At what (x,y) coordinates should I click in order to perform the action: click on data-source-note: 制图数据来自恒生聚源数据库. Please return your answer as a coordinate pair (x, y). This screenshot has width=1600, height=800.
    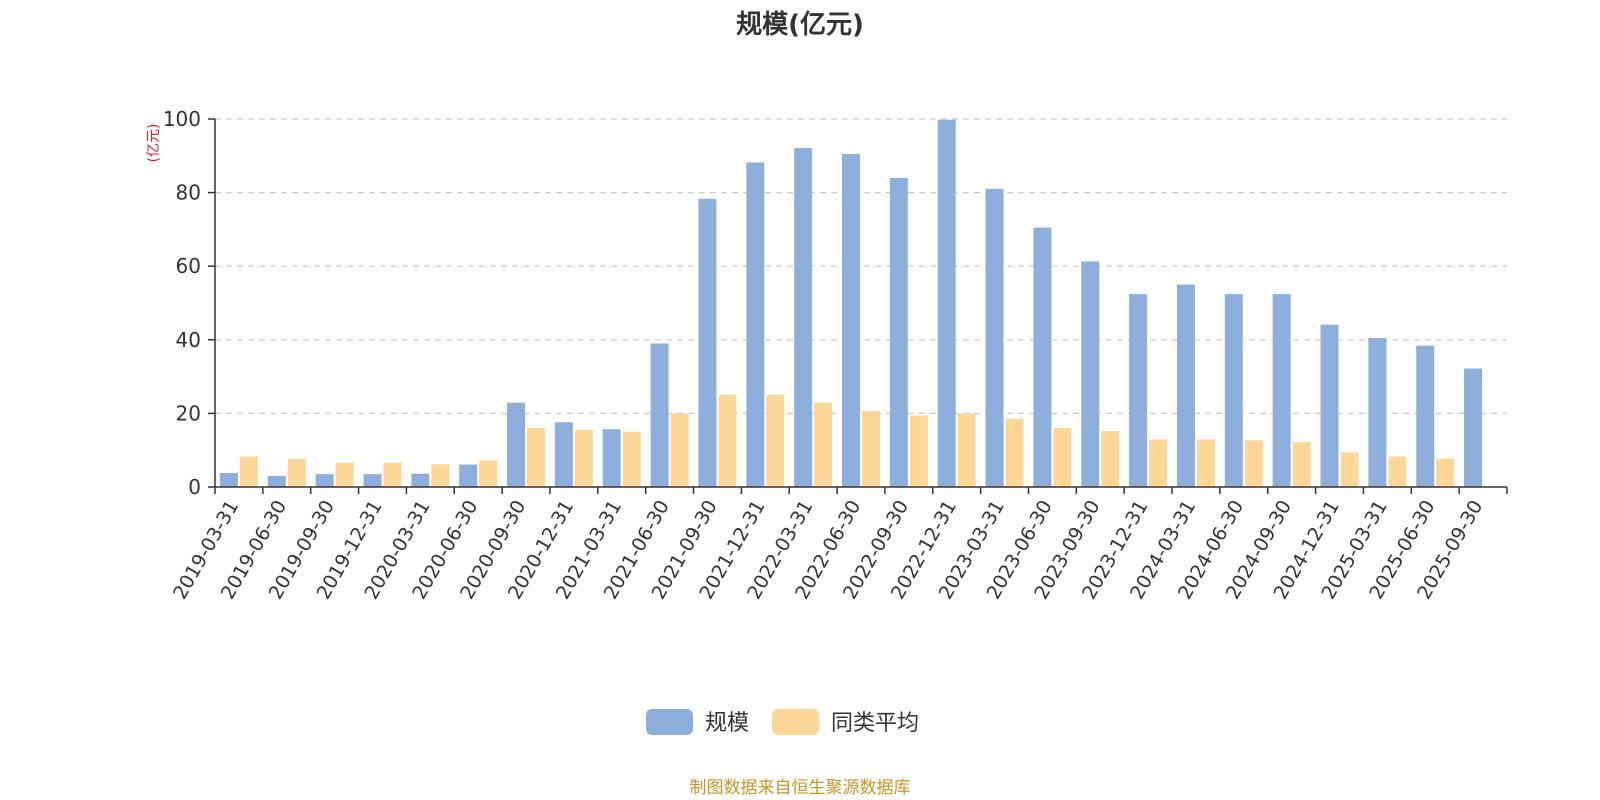
    Looking at the image, I should click on (800, 788).